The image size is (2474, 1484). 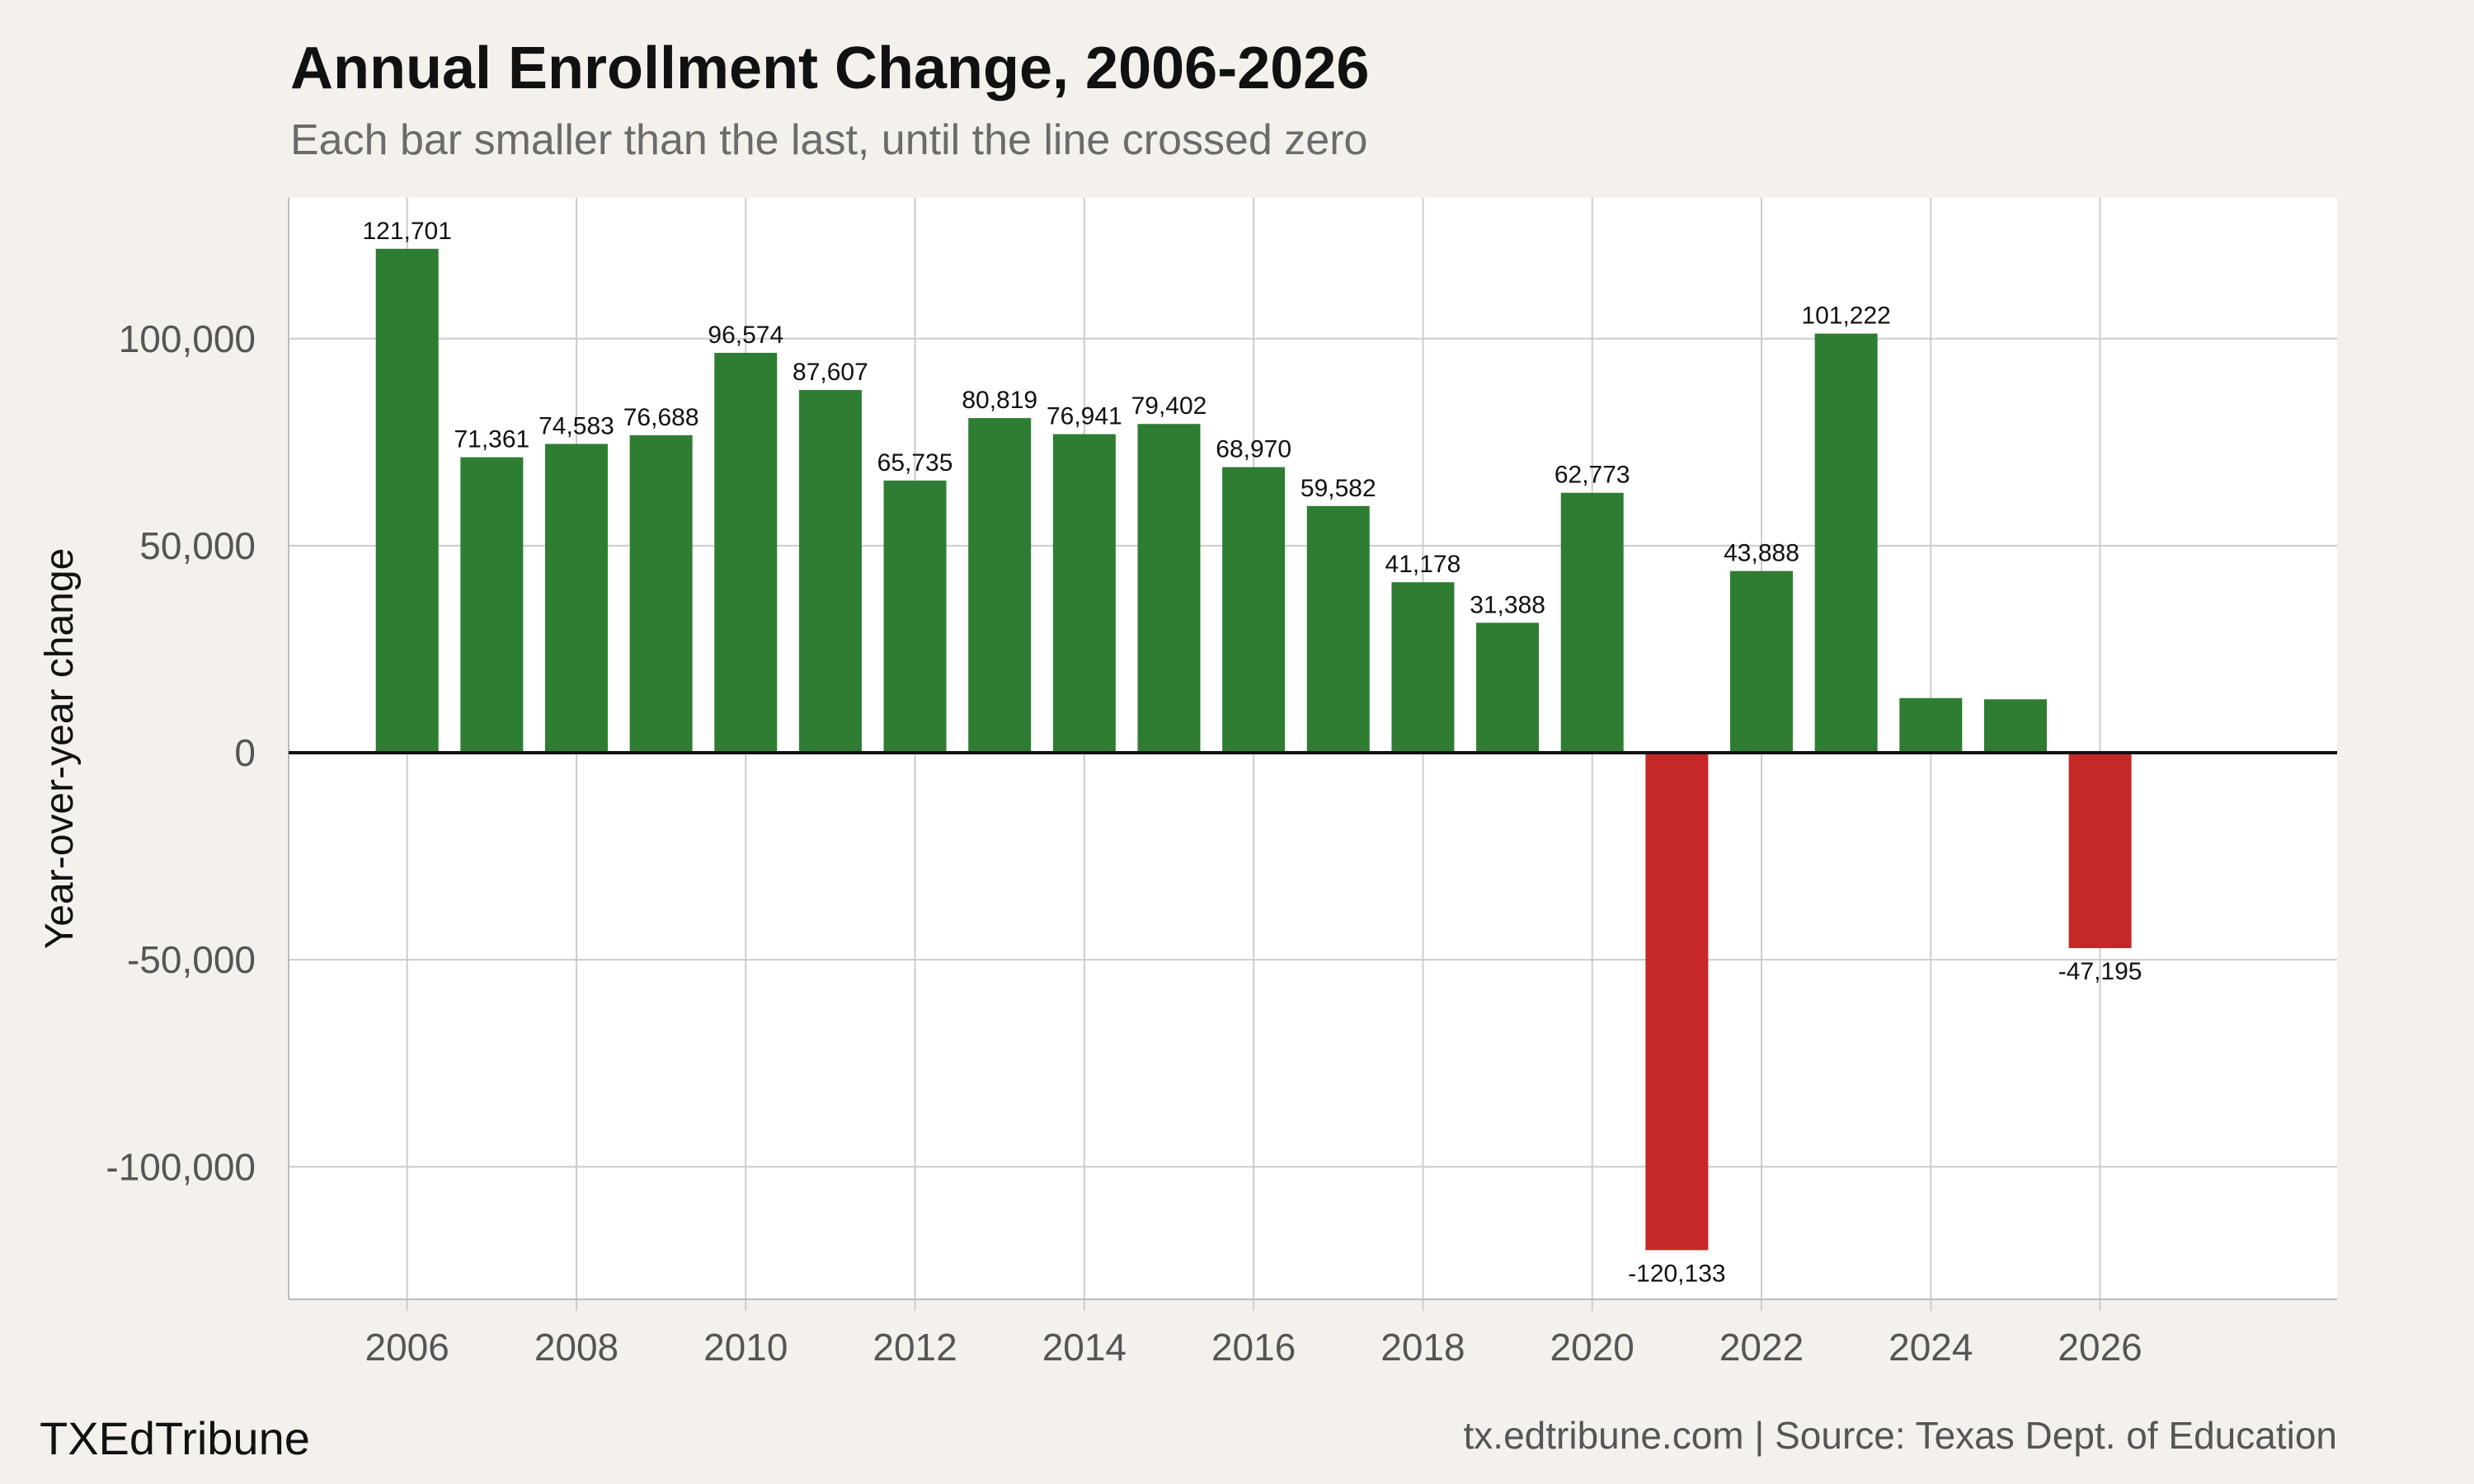 I want to click on bar-value-label: -120,133, so click(x=1676, y=1273).